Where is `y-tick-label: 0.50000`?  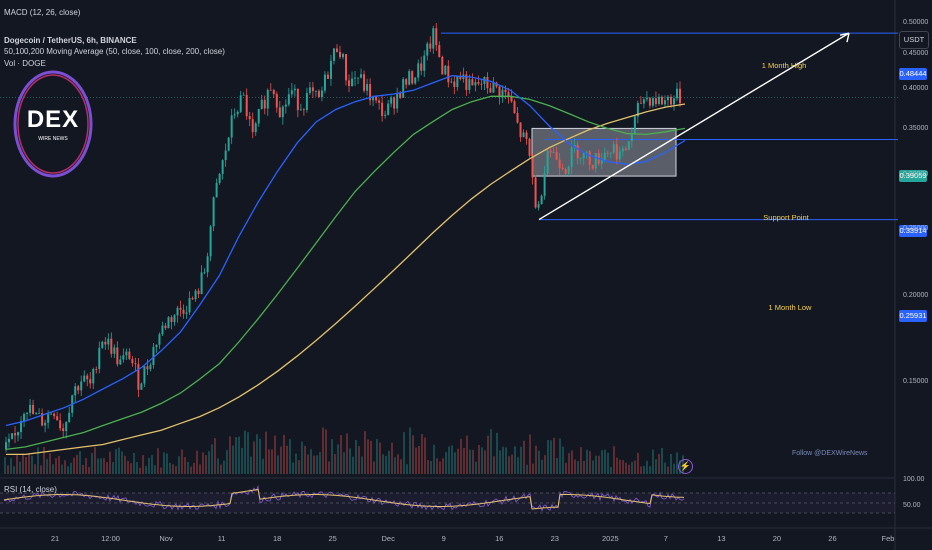
y-tick-label: 0.50000 is located at coordinates (916, 22).